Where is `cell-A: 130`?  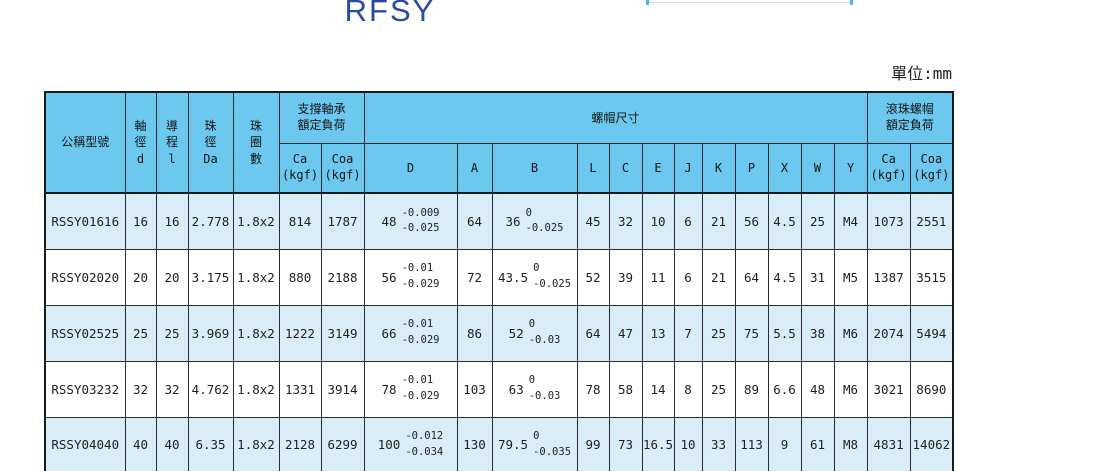
cell-A: 130 is located at coordinates (474, 443).